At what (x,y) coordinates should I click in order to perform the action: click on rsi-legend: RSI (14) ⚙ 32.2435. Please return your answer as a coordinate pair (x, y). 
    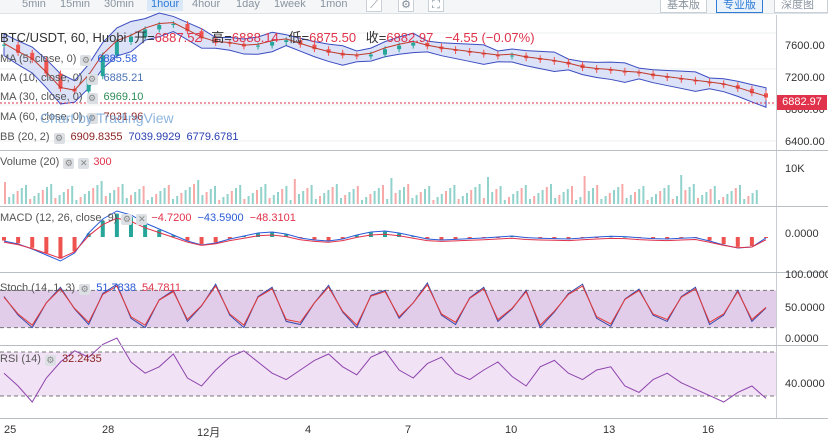
    Looking at the image, I should click on (51, 359).